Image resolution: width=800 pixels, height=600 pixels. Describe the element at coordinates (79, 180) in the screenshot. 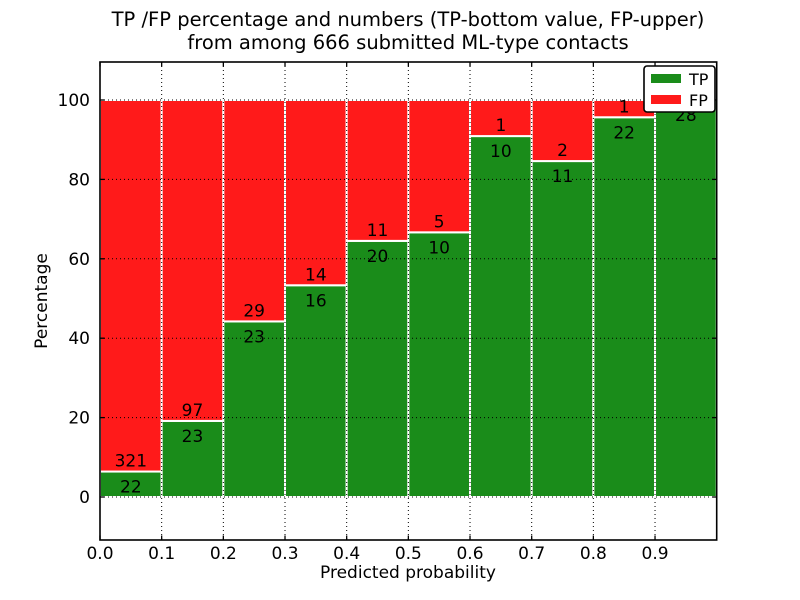

I see `y-tick-label: 80` at that location.